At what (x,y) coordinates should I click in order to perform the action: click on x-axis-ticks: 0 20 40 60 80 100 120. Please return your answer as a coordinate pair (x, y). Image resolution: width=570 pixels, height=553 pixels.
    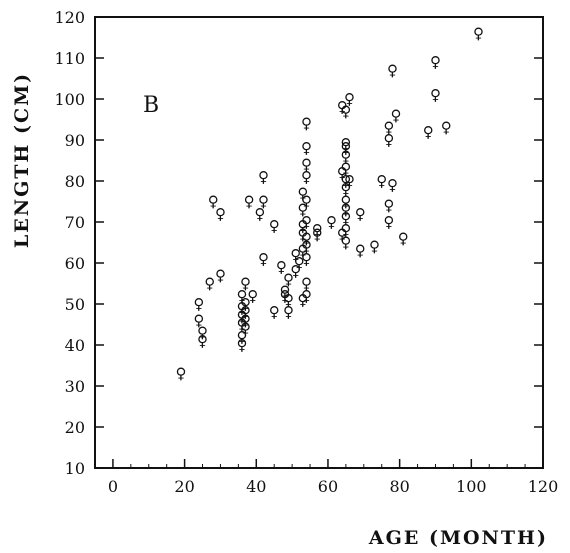
    Looking at the image, I should click on (333, 477).